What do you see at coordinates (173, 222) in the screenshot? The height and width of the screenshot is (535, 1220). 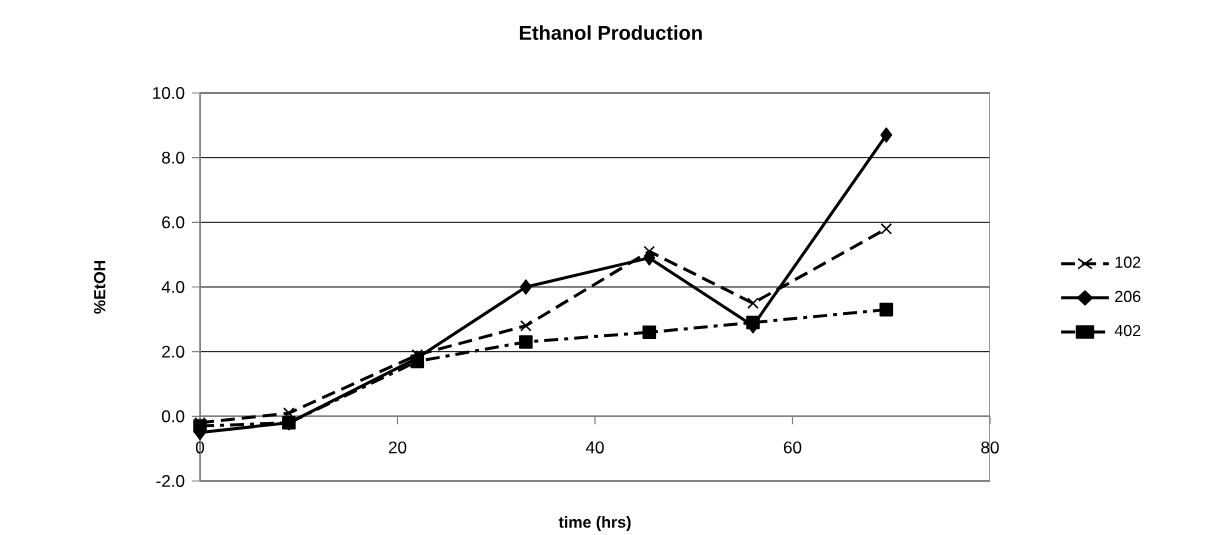 I see `y-tick-label: 6.0` at bounding box center [173, 222].